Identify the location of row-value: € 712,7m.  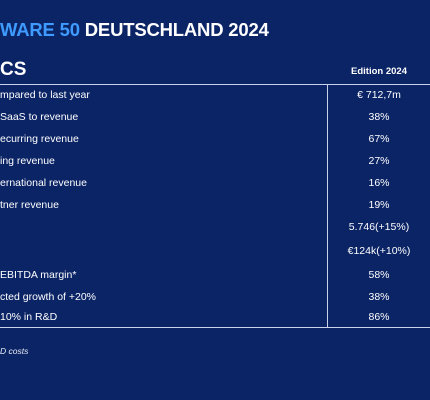
(379, 95).